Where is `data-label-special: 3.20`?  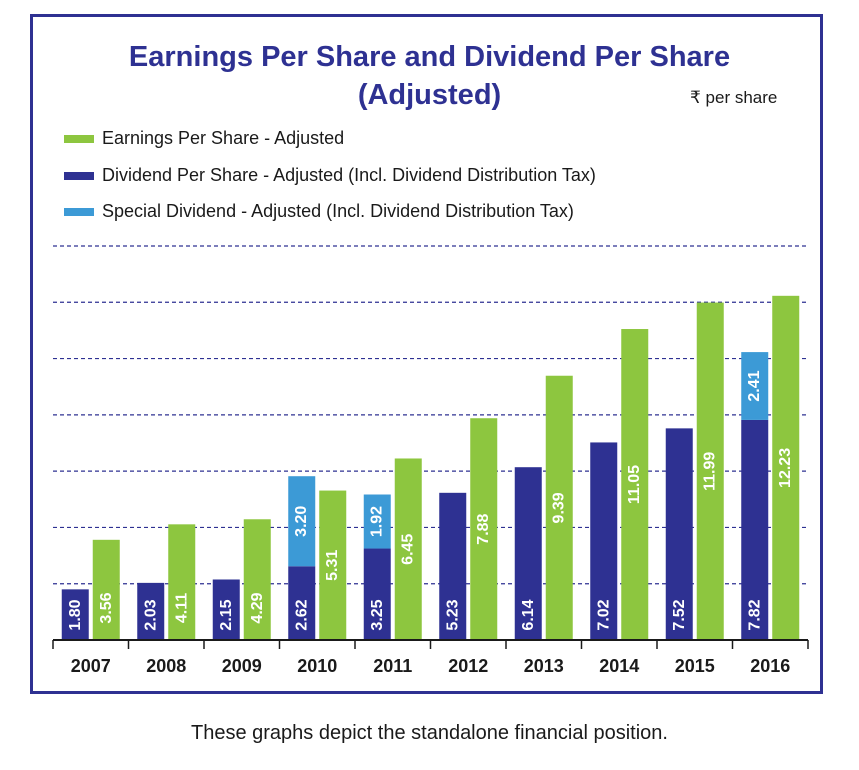 data-label-special: 3.20 is located at coordinates (301, 521).